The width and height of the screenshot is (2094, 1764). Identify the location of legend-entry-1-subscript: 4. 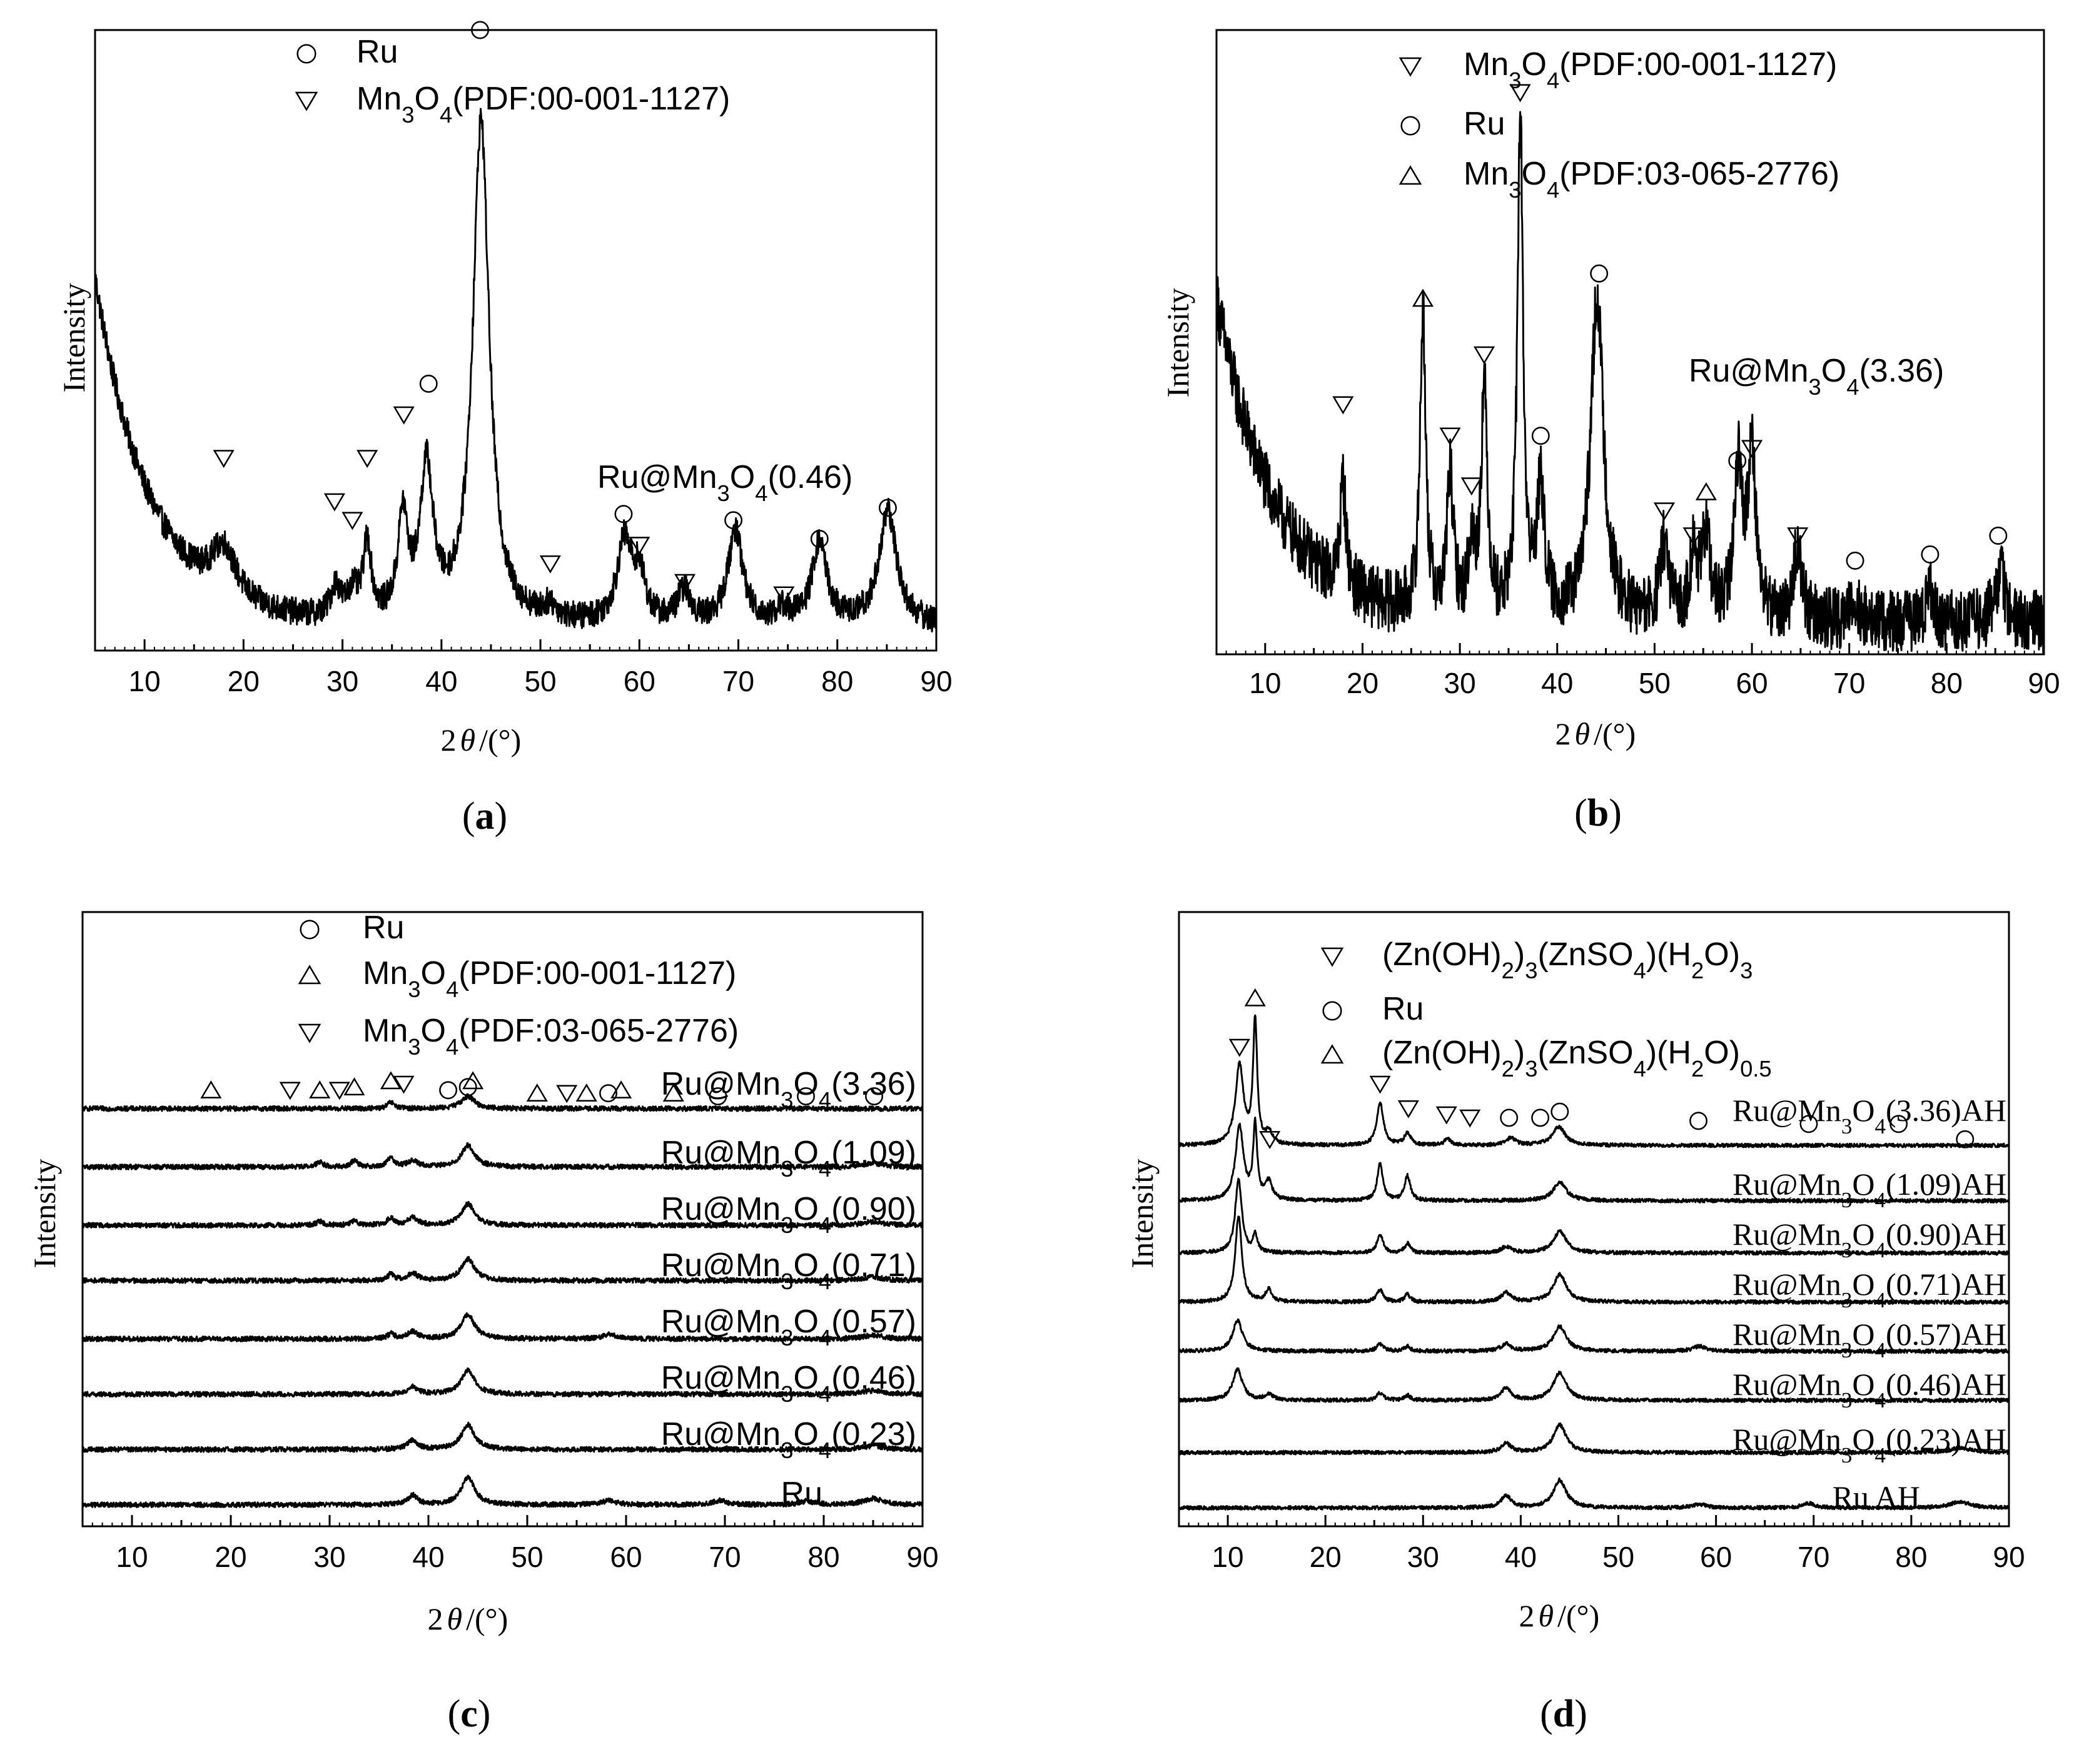
(1640, 970).